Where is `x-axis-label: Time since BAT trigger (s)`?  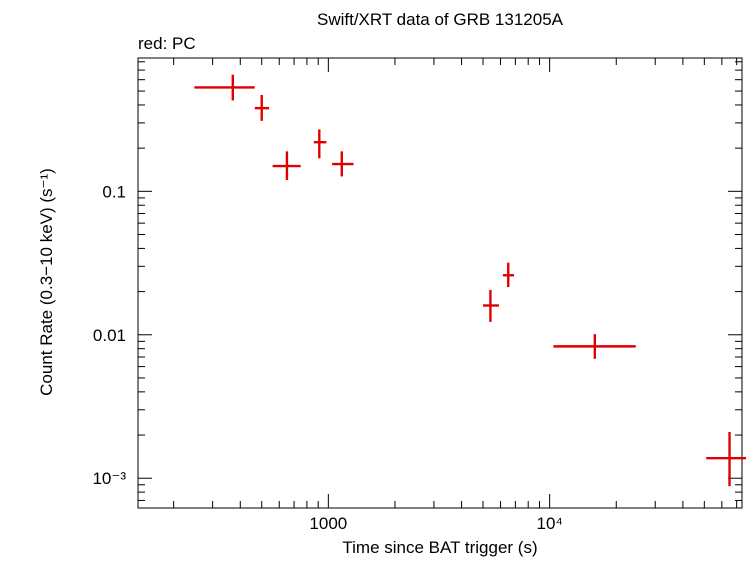 x-axis-label: Time since BAT trigger (s) is located at coordinates (439, 547).